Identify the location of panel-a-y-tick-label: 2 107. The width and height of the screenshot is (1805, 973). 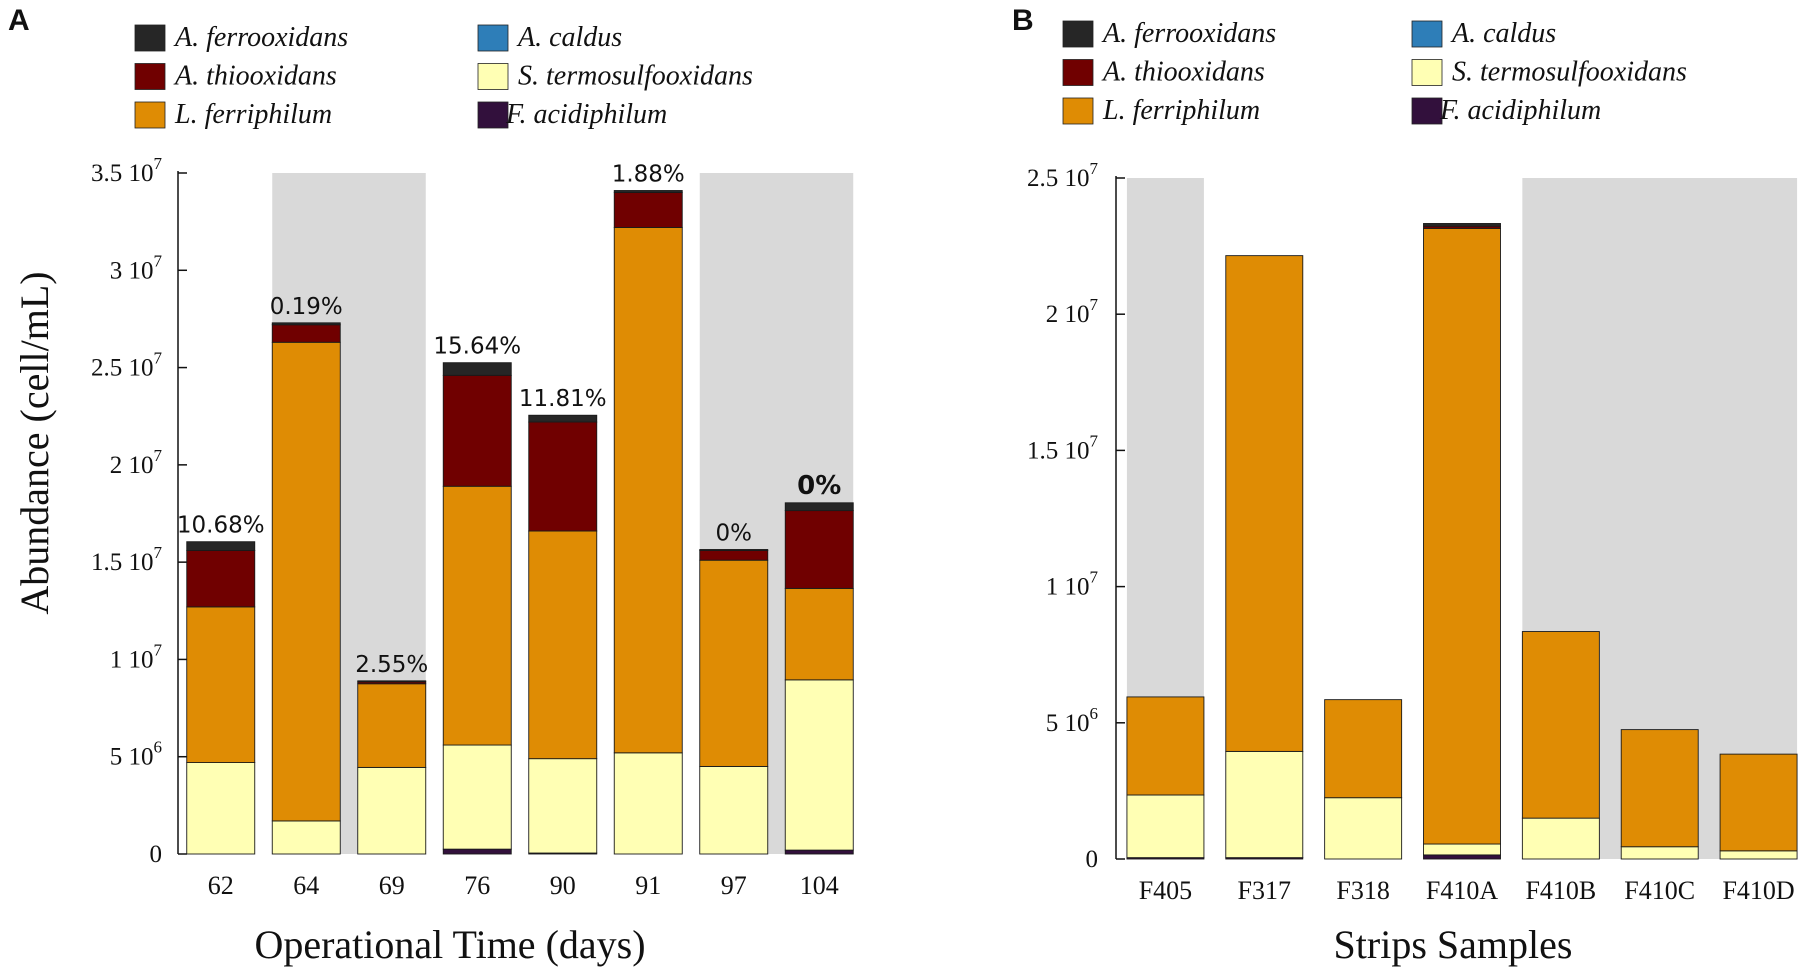
(136, 462).